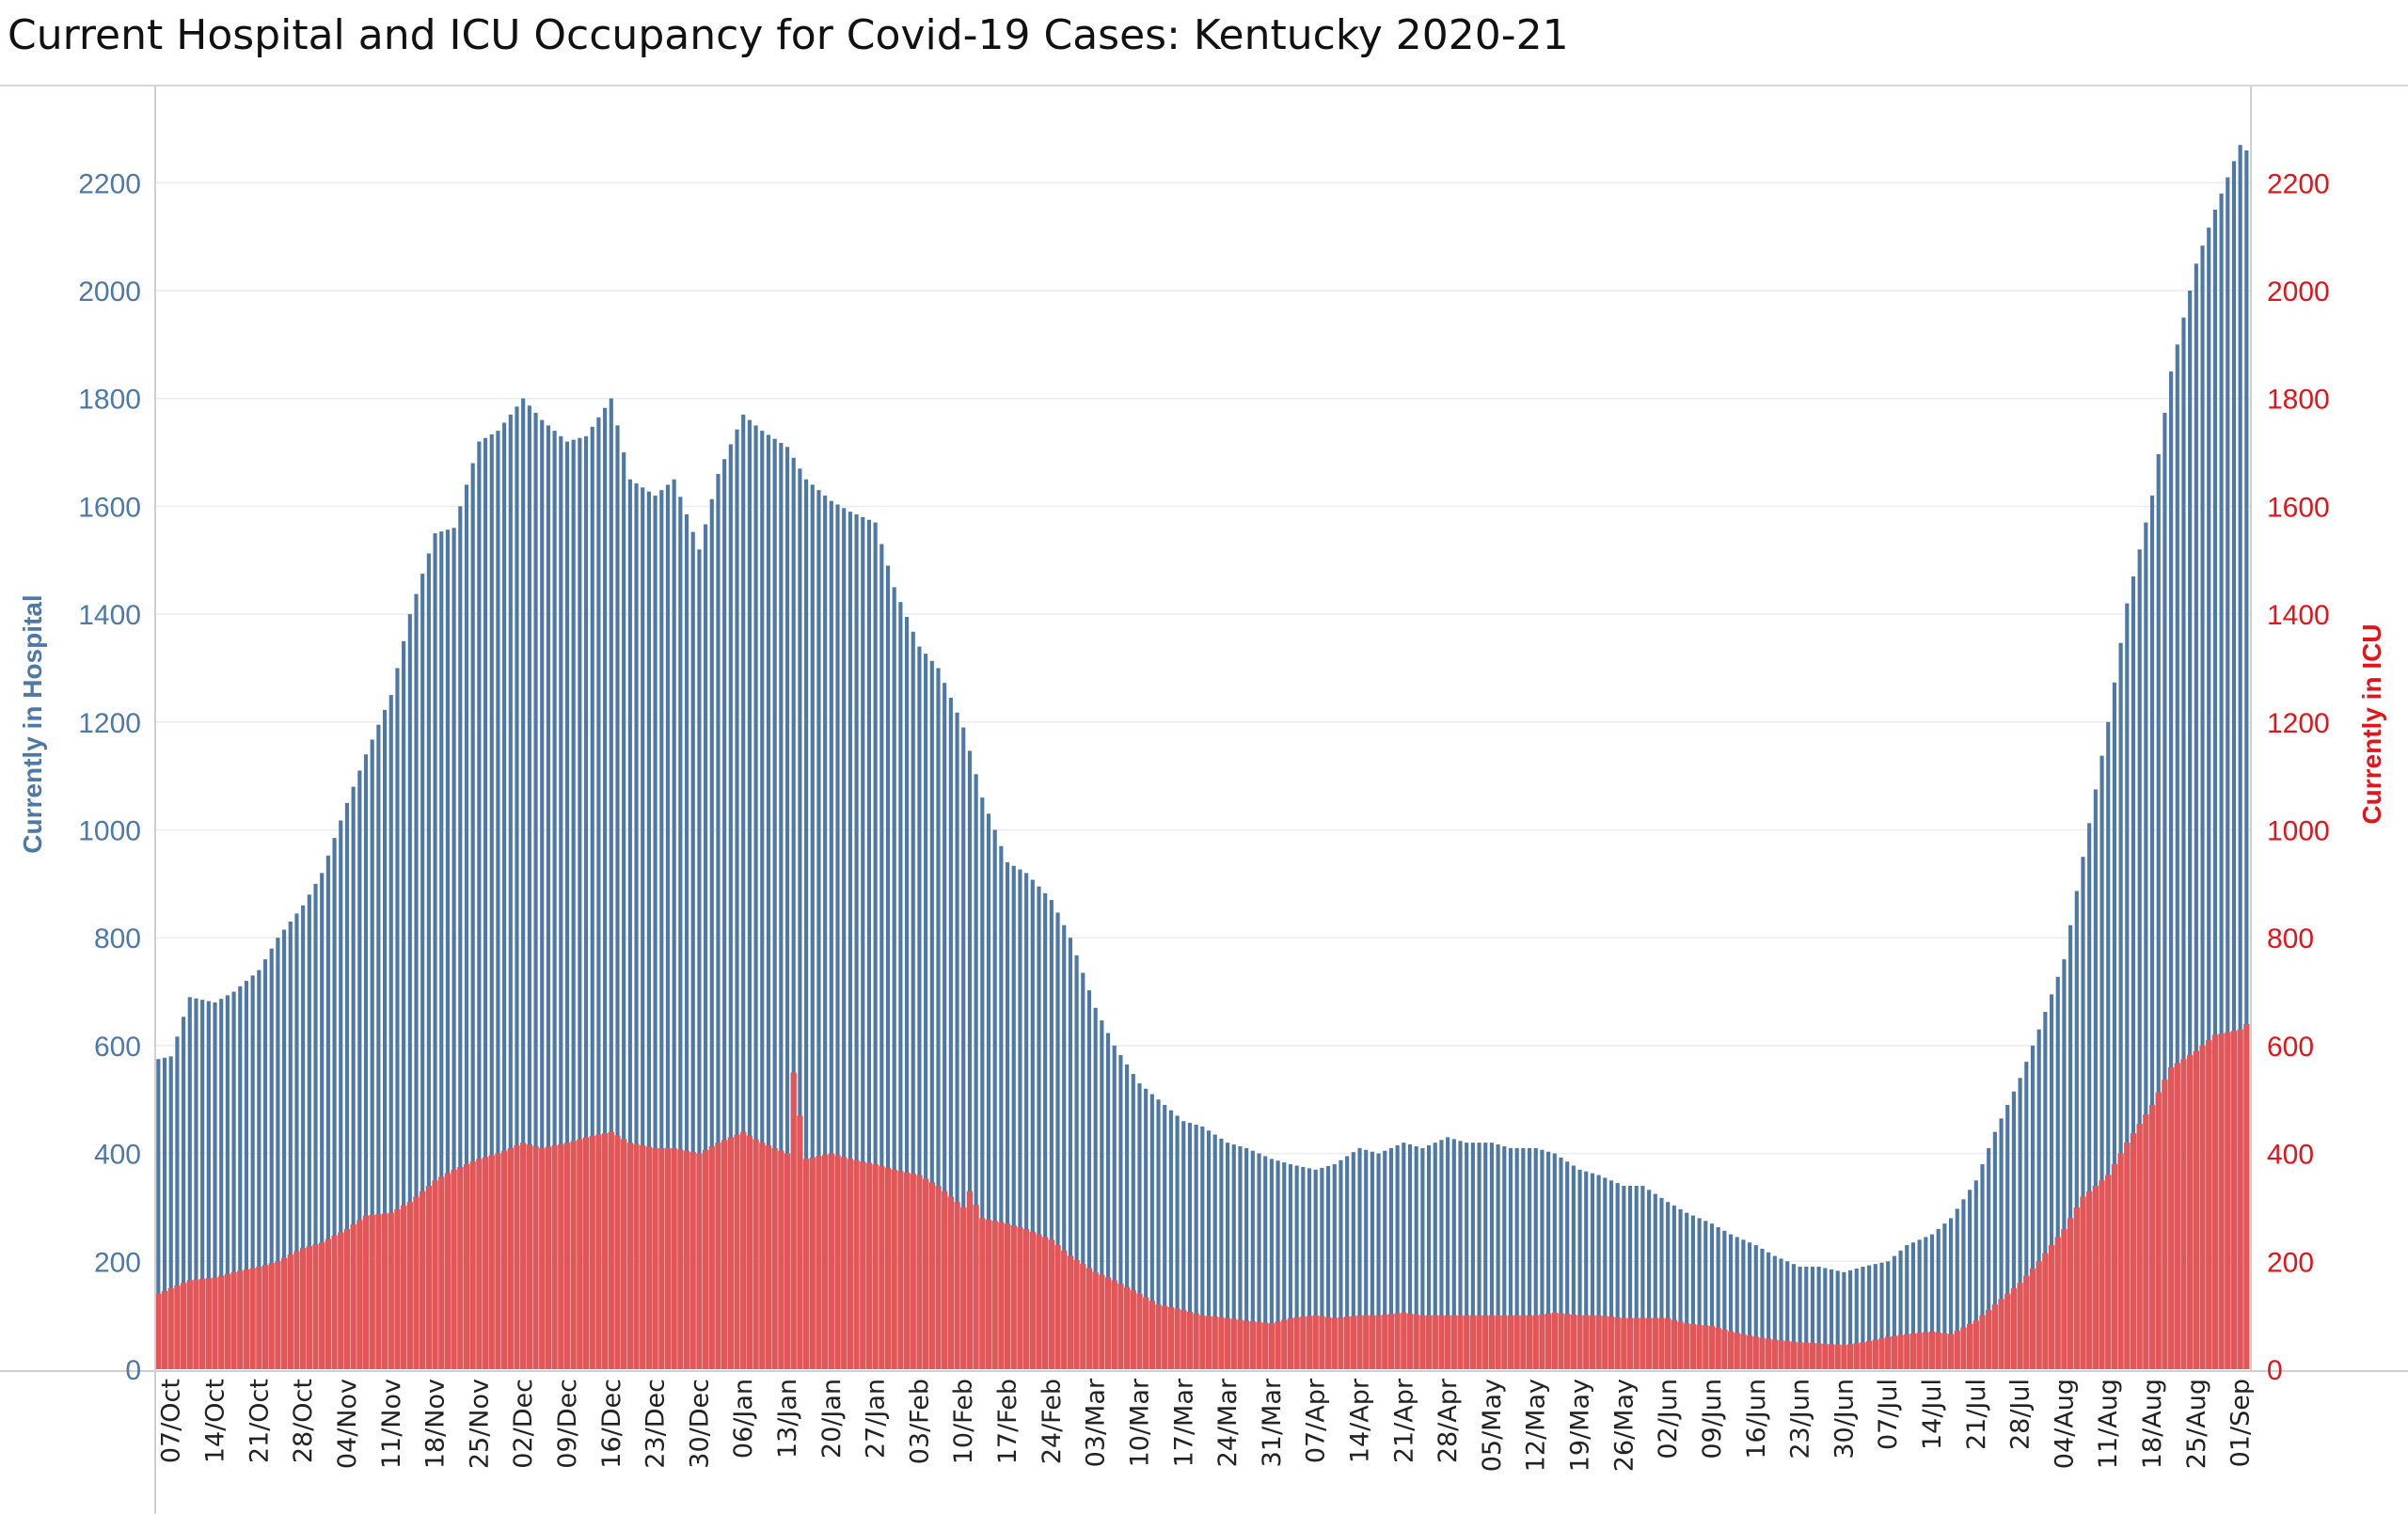 This screenshot has width=2408, height=1514. Describe the element at coordinates (1977, 1414) in the screenshot. I see `x-tick-label: 21/Jul` at that location.